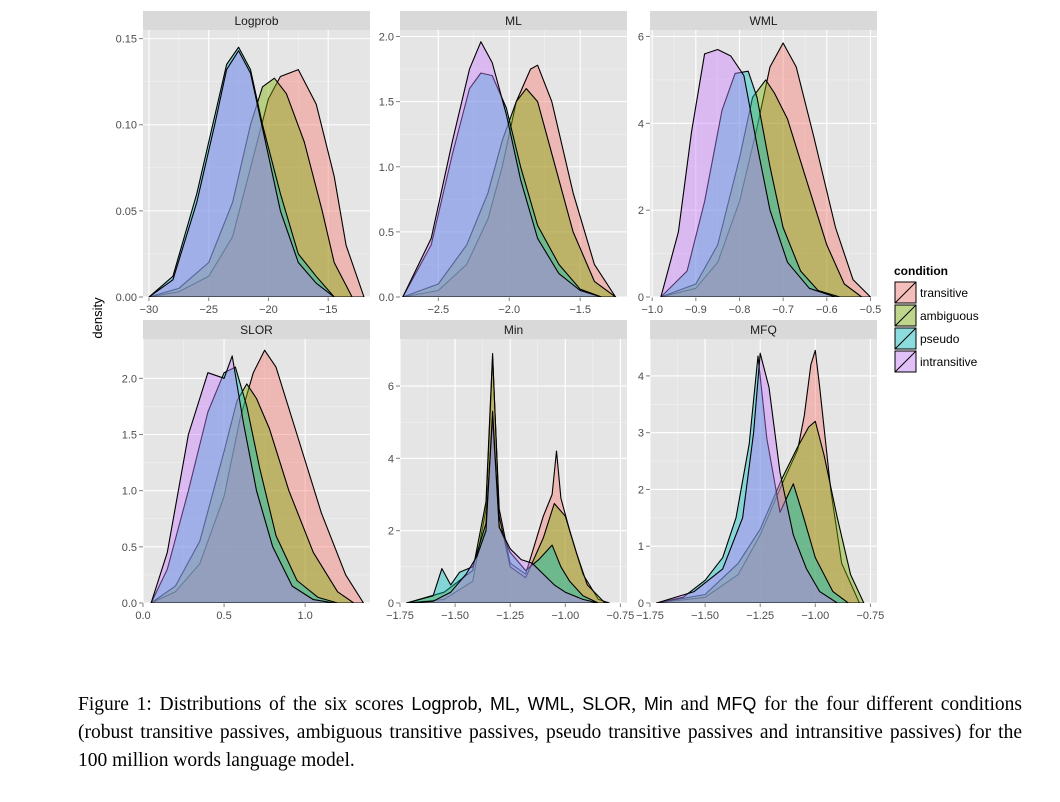 The width and height of the screenshot is (1060, 802). Describe the element at coordinates (949, 316) in the screenshot. I see `legend-label: ambiguous` at that location.